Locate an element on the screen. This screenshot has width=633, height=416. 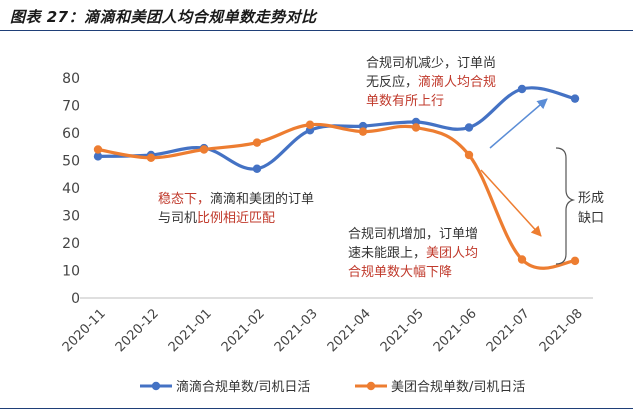
legend-label-2: 美团合规单数/司机日活 is located at coordinates (458, 387).